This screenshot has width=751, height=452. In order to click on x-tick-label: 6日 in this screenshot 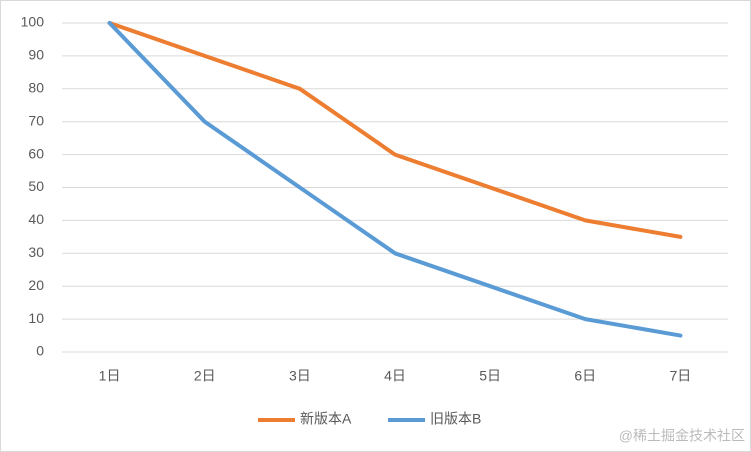, I will do `click(585, 376)`.